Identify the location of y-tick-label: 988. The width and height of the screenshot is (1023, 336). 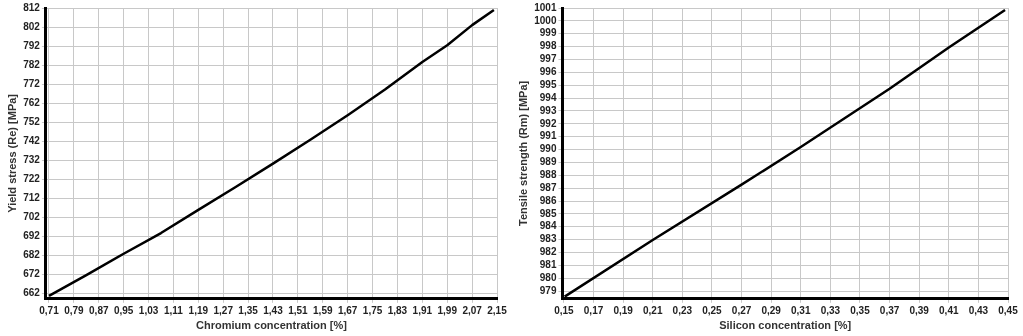
(548, 175).